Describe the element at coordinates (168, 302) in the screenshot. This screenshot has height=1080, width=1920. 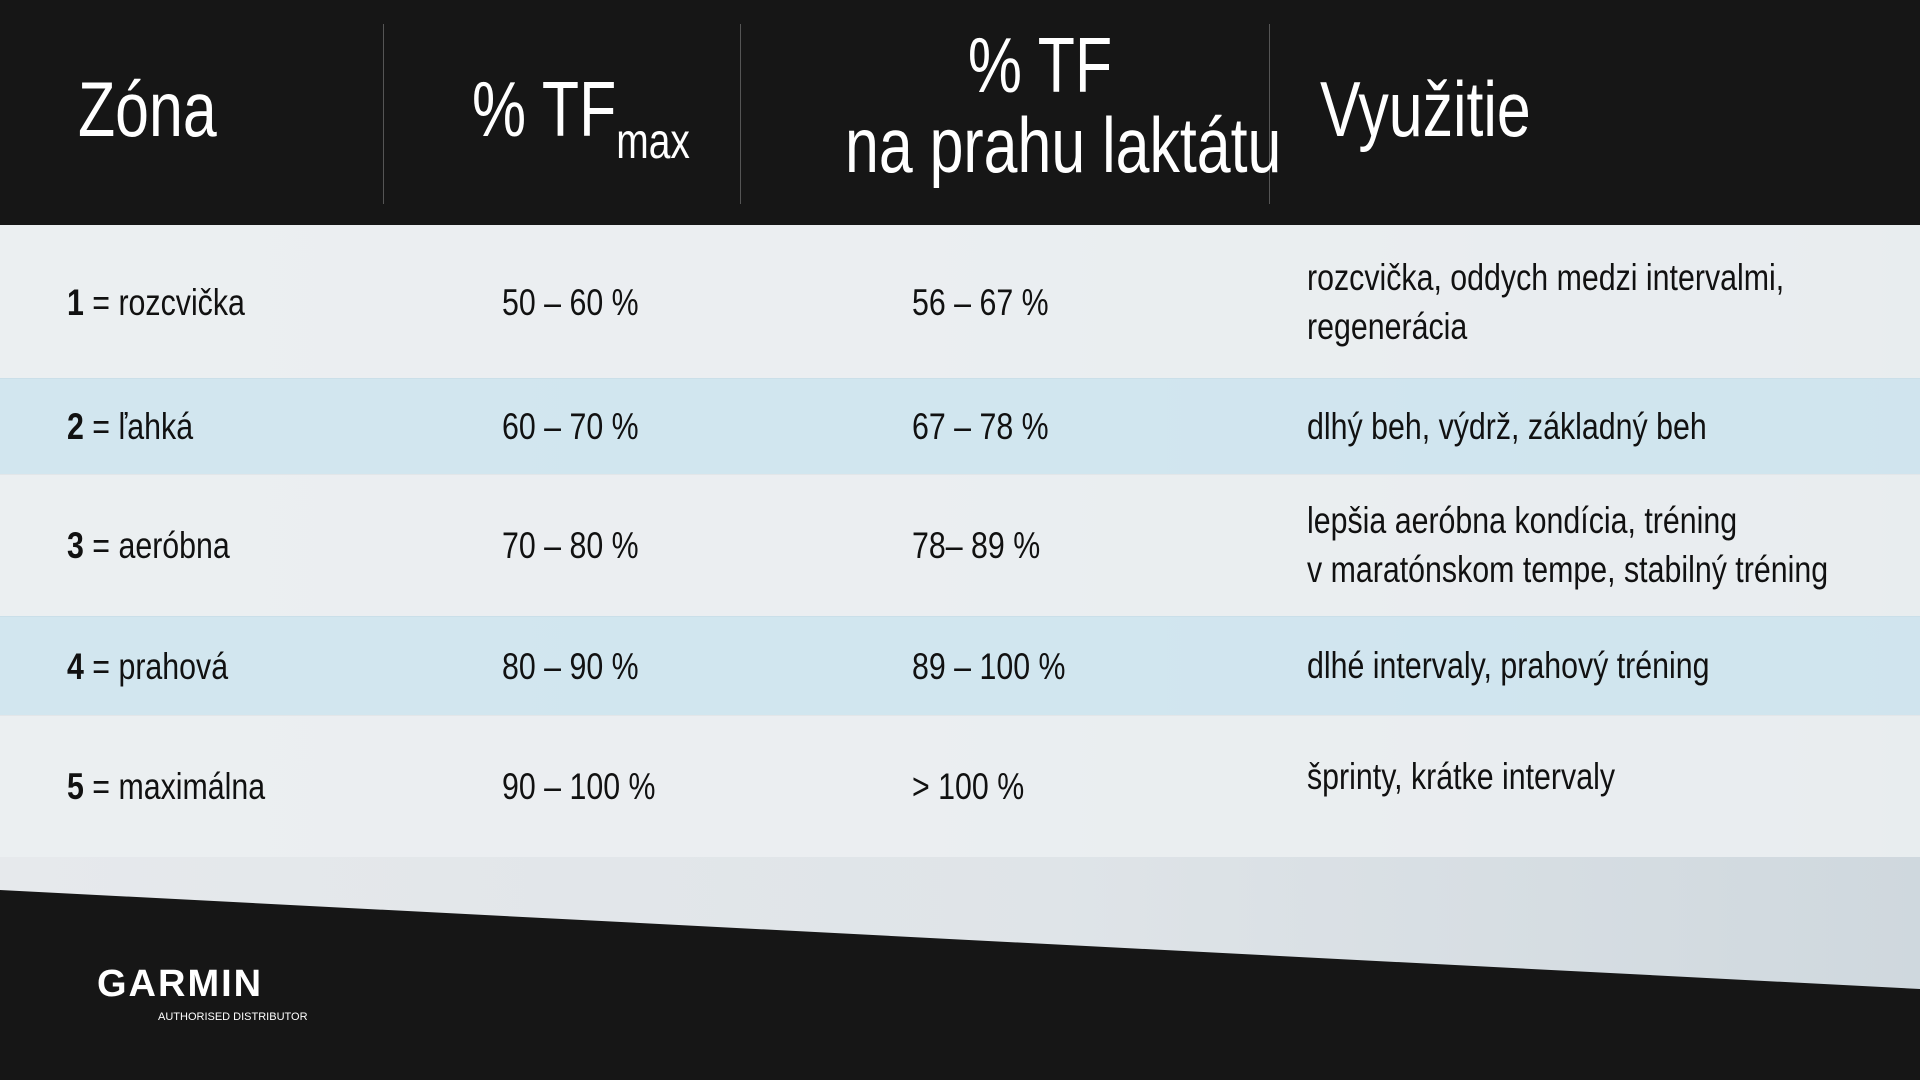
I see `zone-name: = rozcvička` at that location.